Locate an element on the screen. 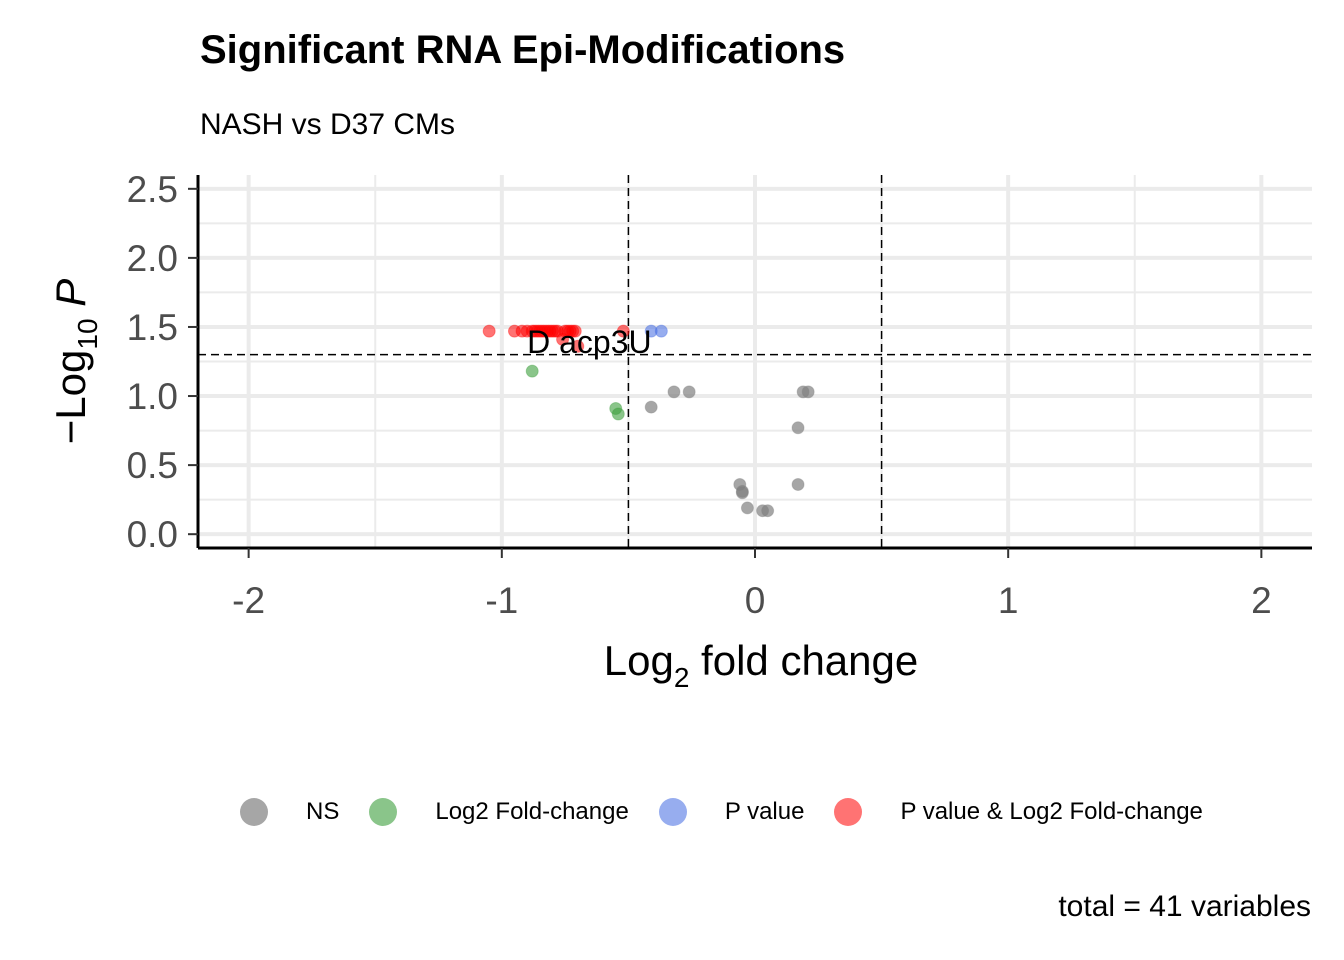 The image size is (1344, 960). x-tick-label: 0 is located at coordinates (755, 600).